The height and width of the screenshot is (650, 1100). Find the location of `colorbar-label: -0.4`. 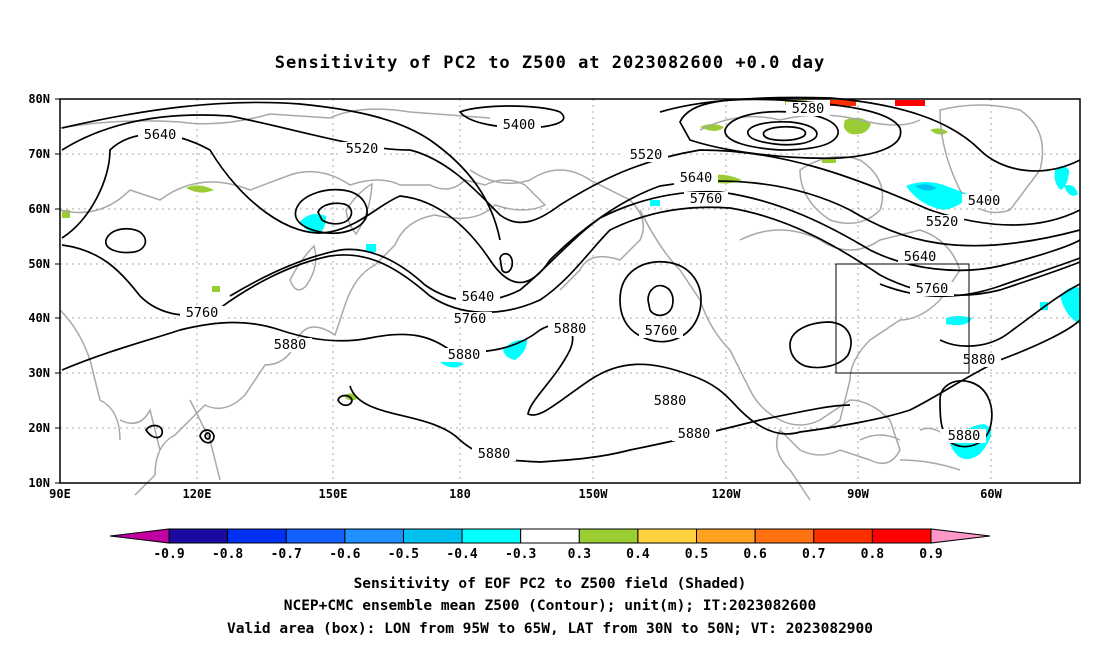

colorbar-label: -0.4 is located at coordinates (461, 554).